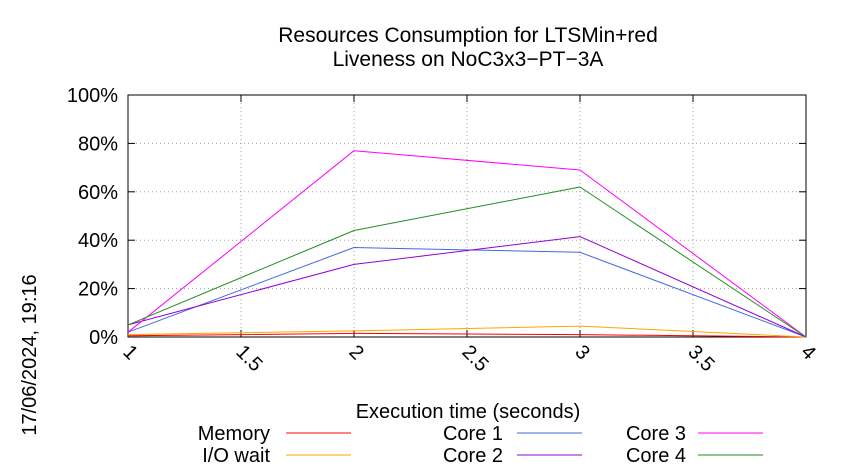 The height and width of the screenshot is (475, 850). What do you see at coordinates (581, 352) in the screenshot?
I see `x-tick-label: 3` at bounding box center [581, 352].